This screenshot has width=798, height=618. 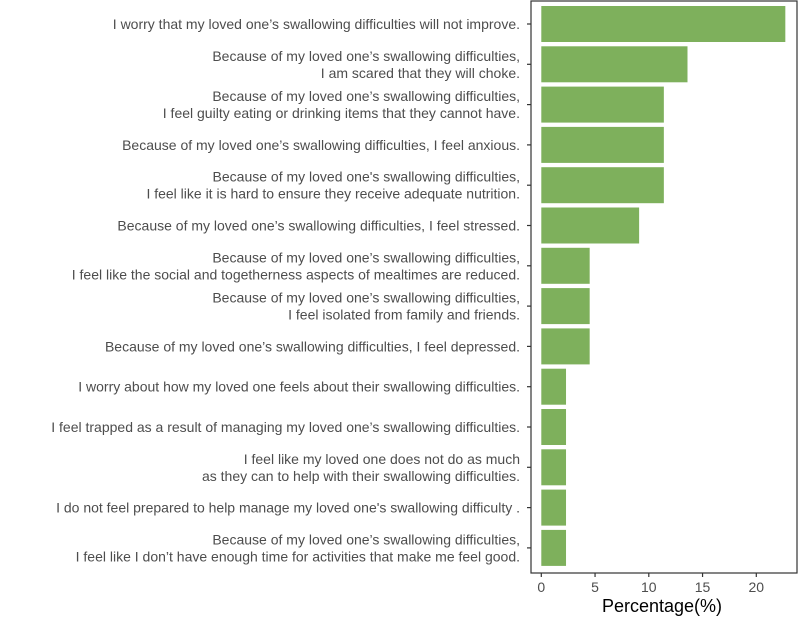 What do you see at coordinates (662, 606) in the screenshot?
I see `x-axis-title: Percentage(%)` at bounding box center [662, 606].